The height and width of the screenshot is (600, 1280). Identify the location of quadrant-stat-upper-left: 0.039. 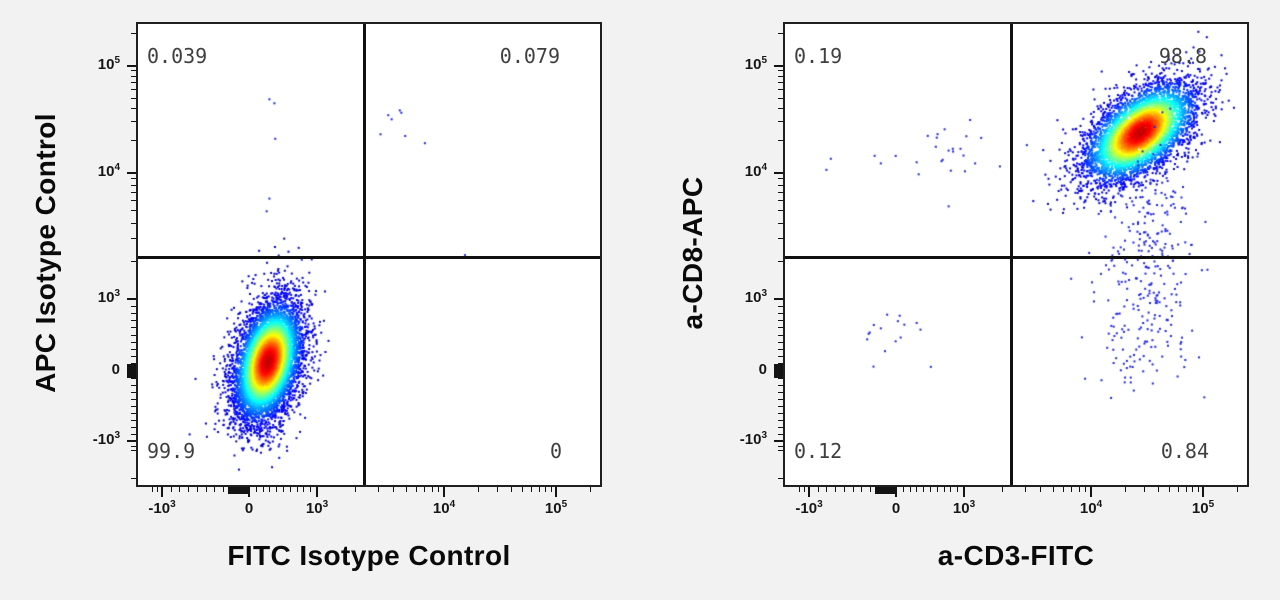
(177, 56).